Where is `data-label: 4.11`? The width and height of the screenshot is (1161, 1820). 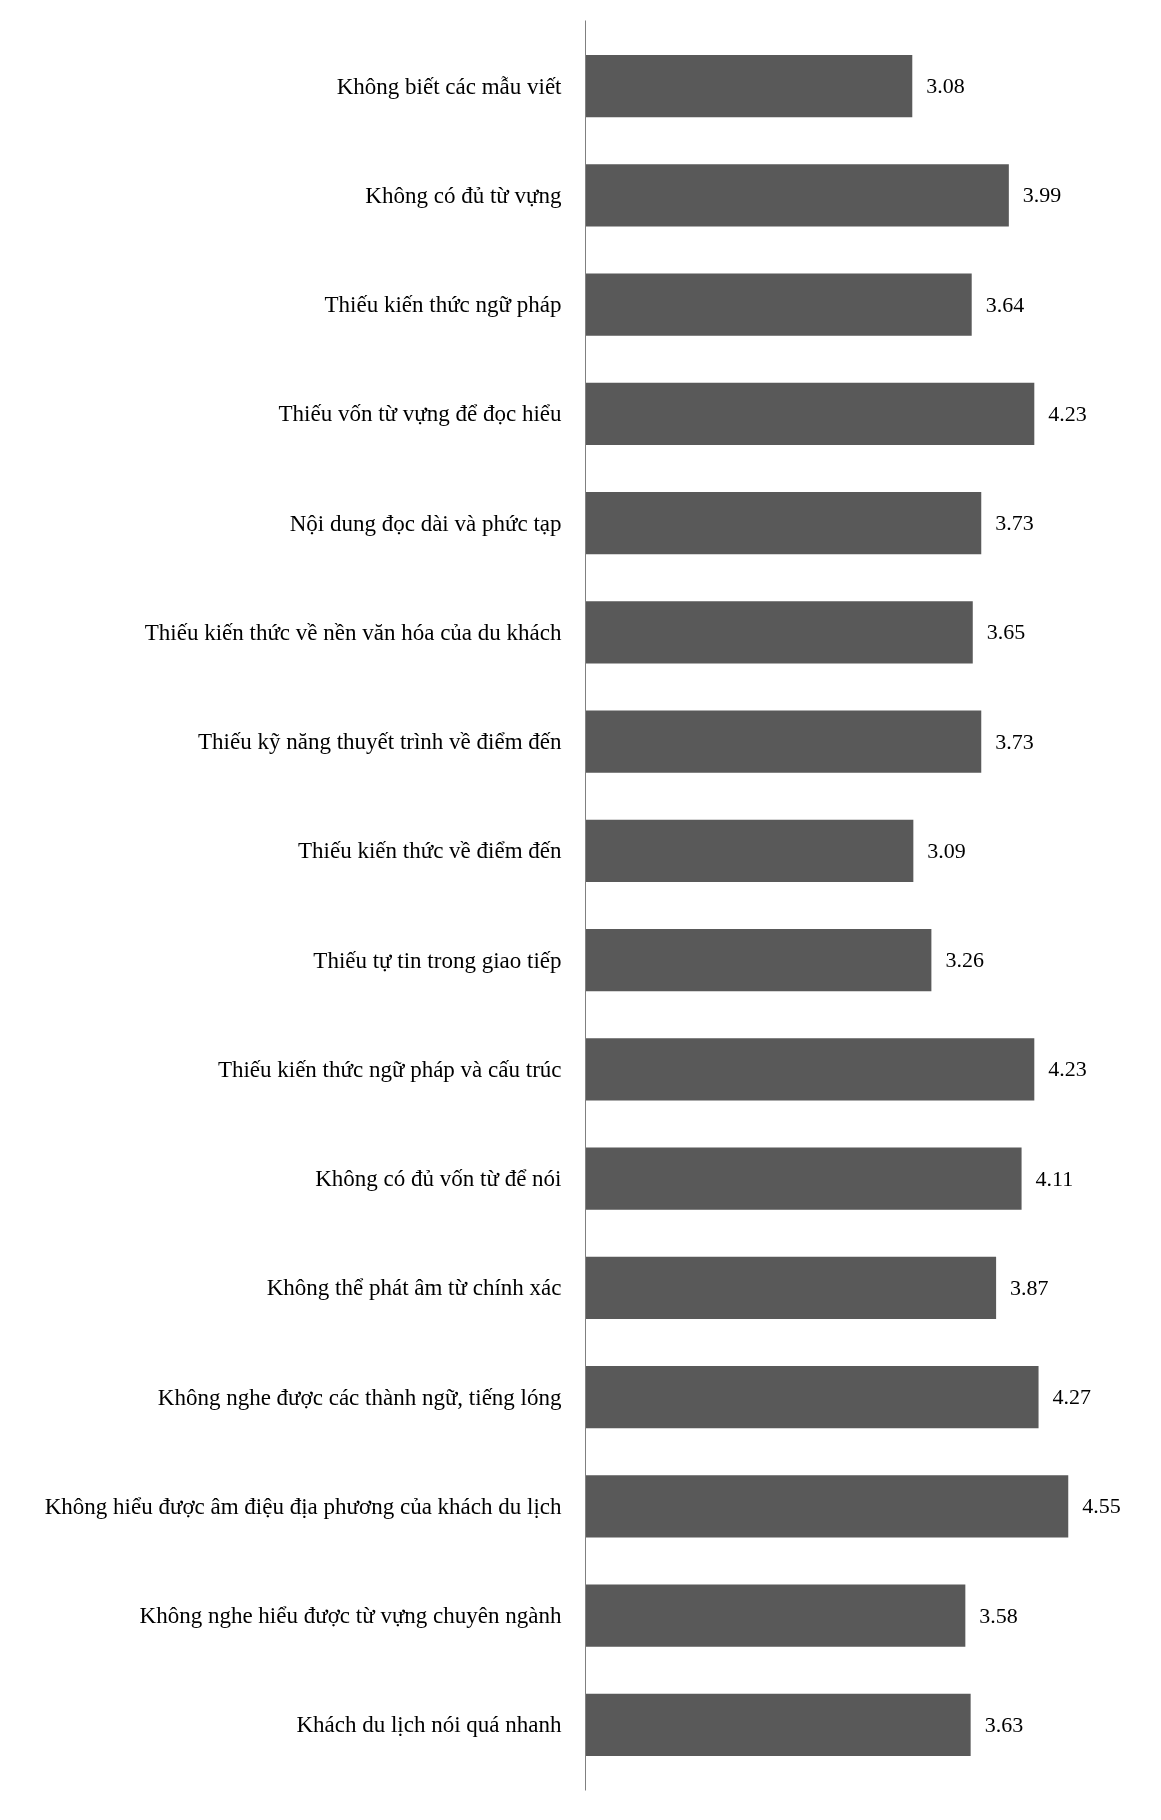
data-label: 4.11 is located at coordinates (1054, 1178).